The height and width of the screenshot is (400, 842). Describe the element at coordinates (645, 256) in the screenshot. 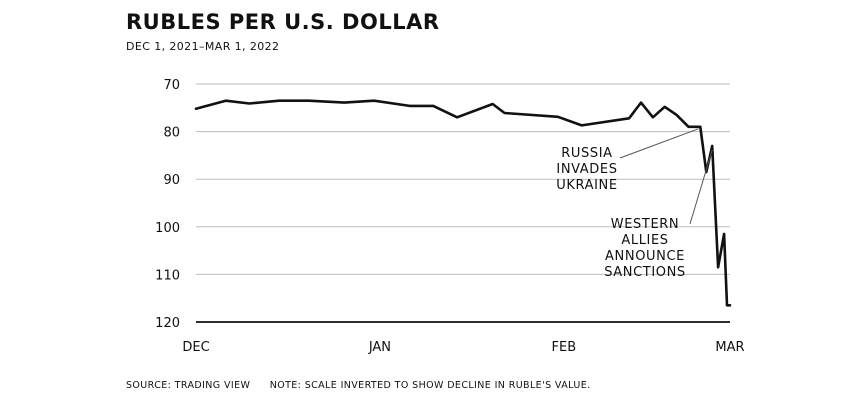

I see `annotation-sanctions-text: ANNOUNCE` at that location.